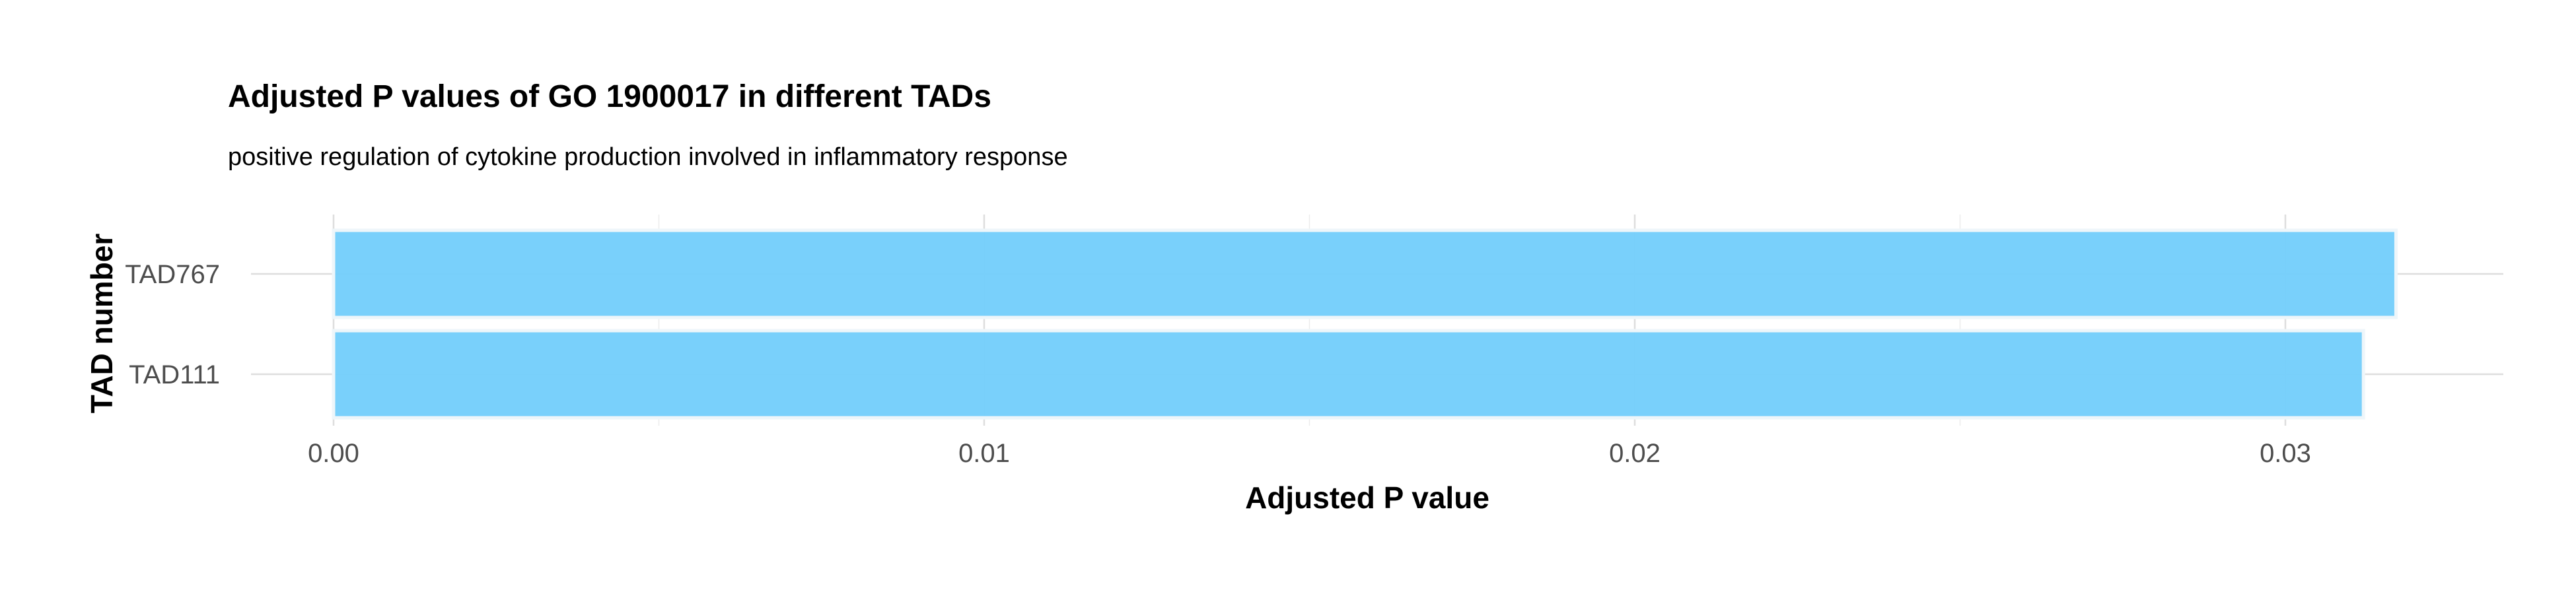  I want to click on x-tick-label: 0.02, so click(1635, 453).